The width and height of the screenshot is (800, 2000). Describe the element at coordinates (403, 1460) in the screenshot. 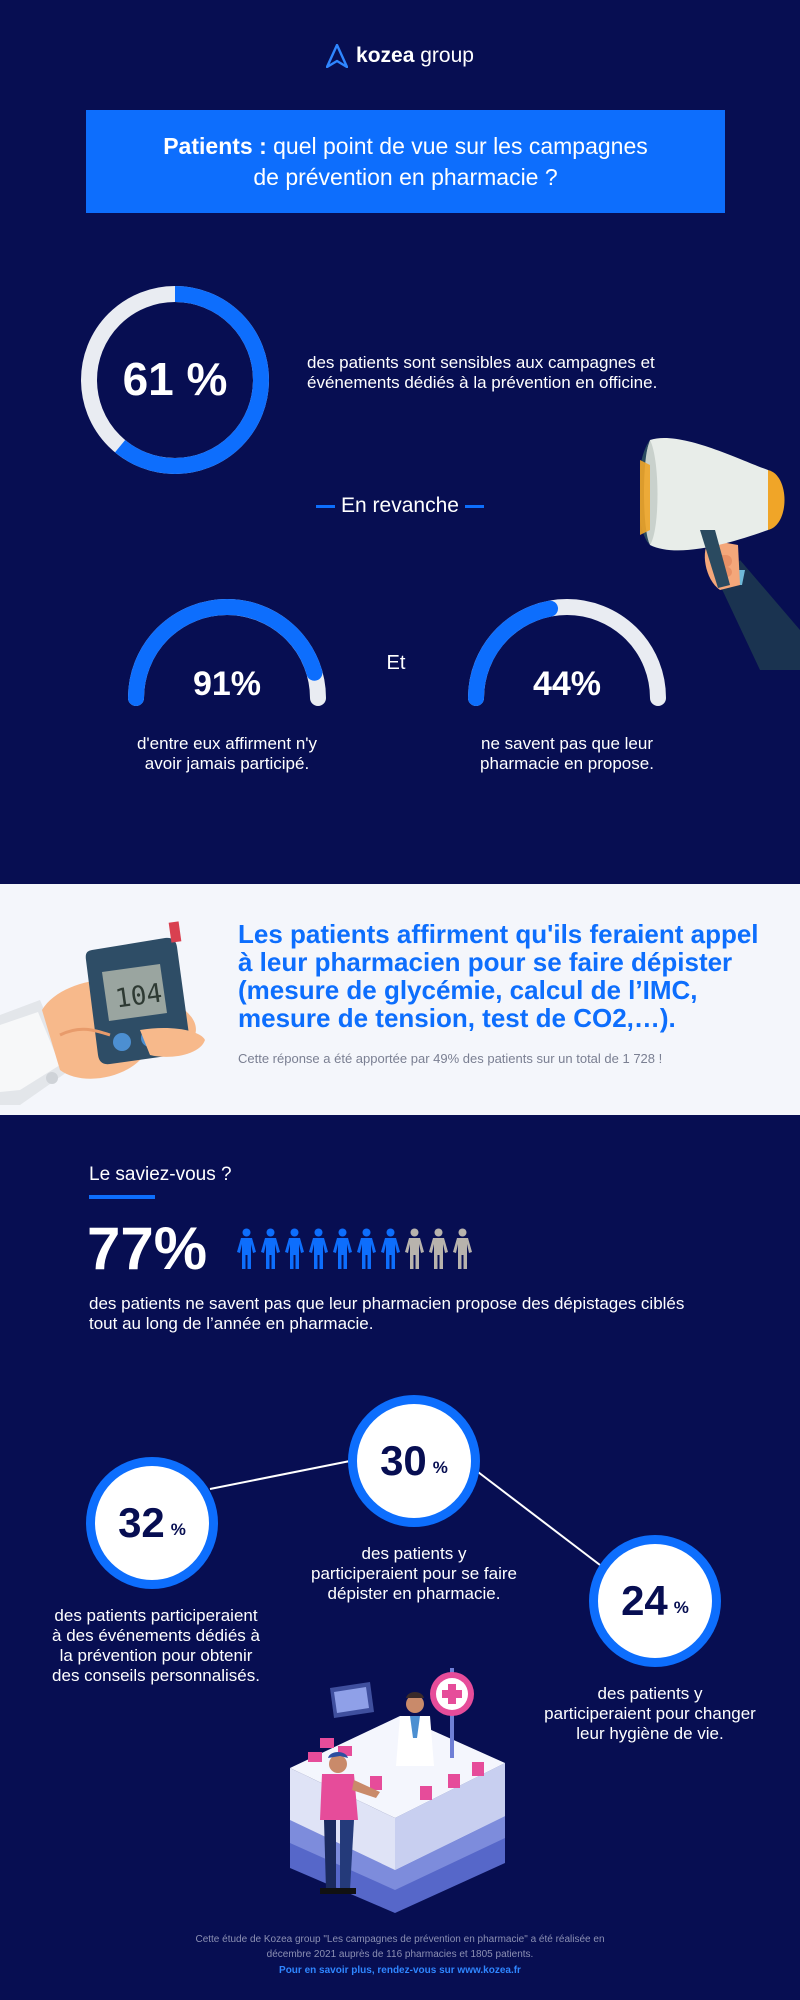

I see `circle-30-value: 30` at that location.